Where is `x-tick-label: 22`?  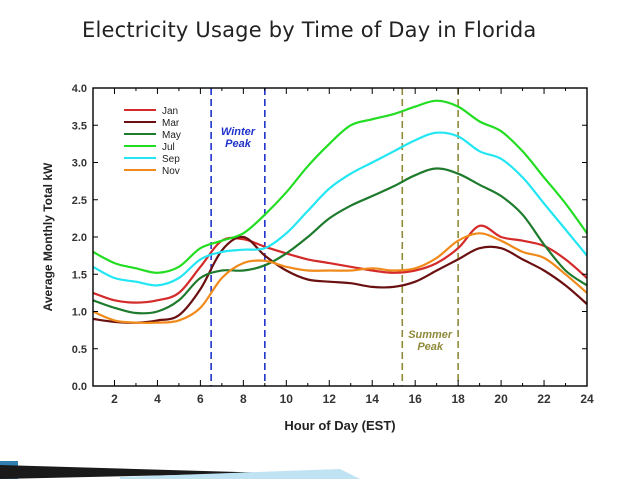 x-tick-label: 22 is located at coordinates (544, 399).